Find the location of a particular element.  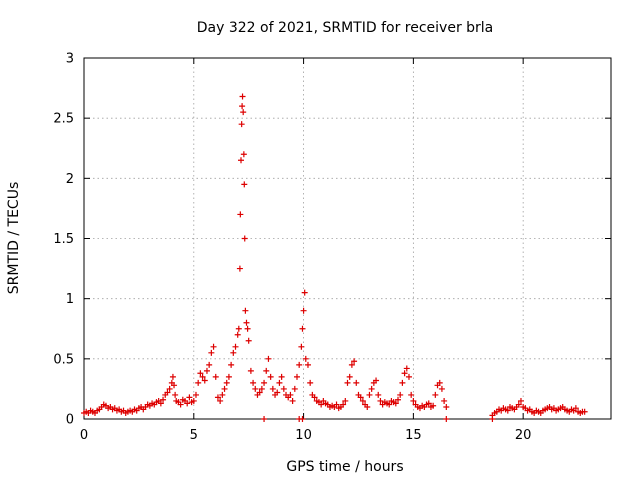

y-tick-label: 1.5 is located at coordinates (63, 239).